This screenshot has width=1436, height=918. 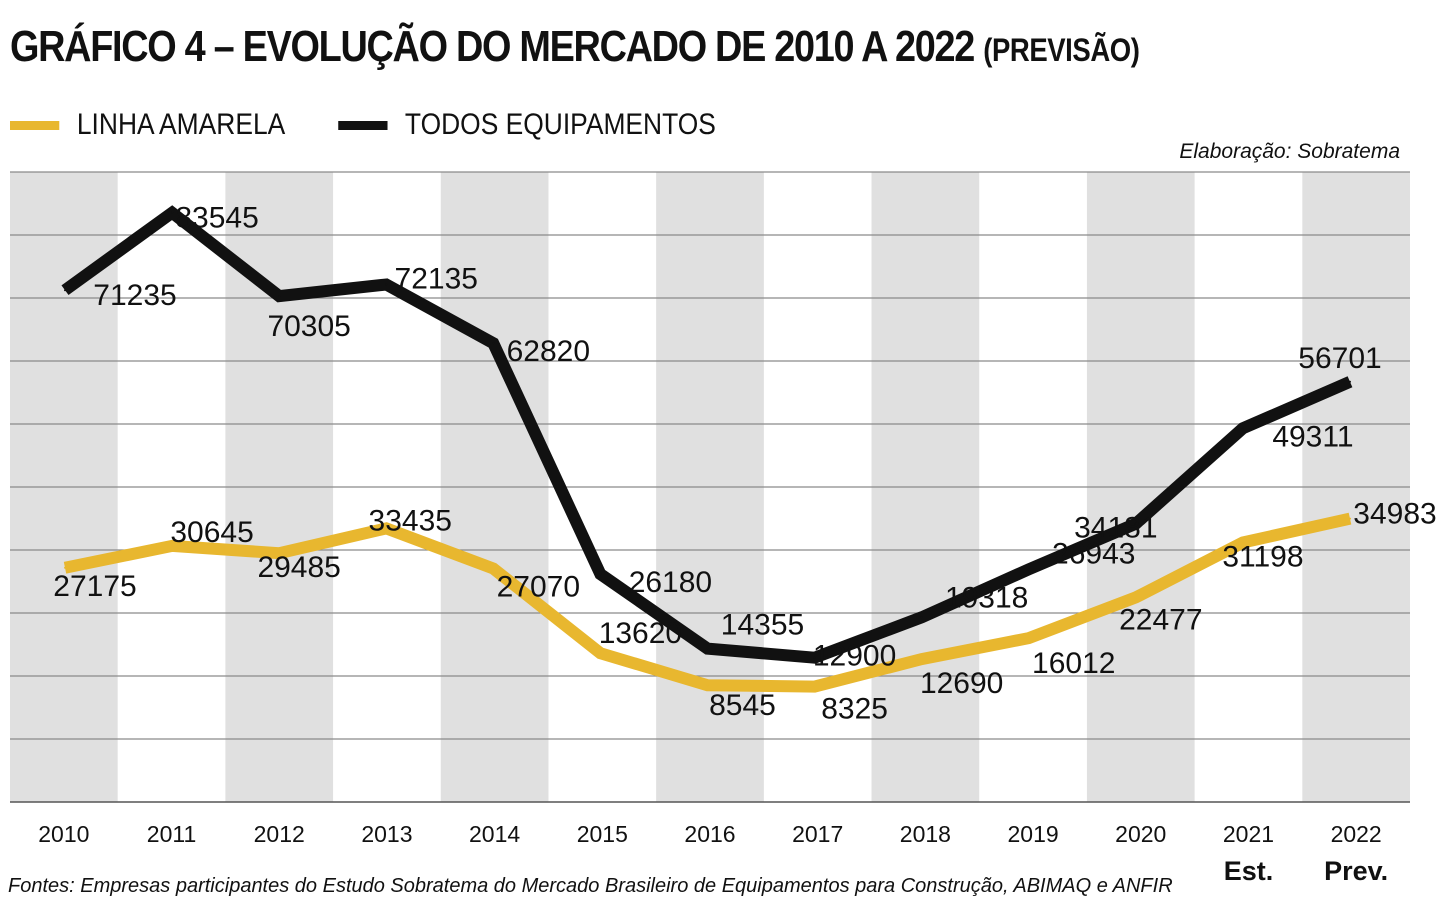 I want to click on point-black-2022, so click(x=1350, y=381).